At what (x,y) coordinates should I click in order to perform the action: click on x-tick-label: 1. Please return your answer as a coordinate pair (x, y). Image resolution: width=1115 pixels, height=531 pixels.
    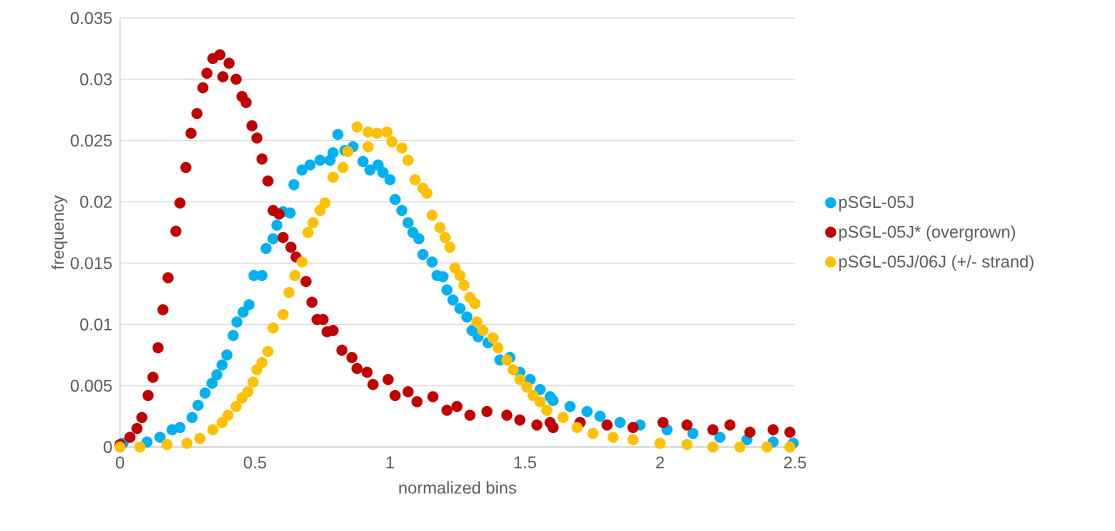
    Looking at the image, I should click on (390, 462).